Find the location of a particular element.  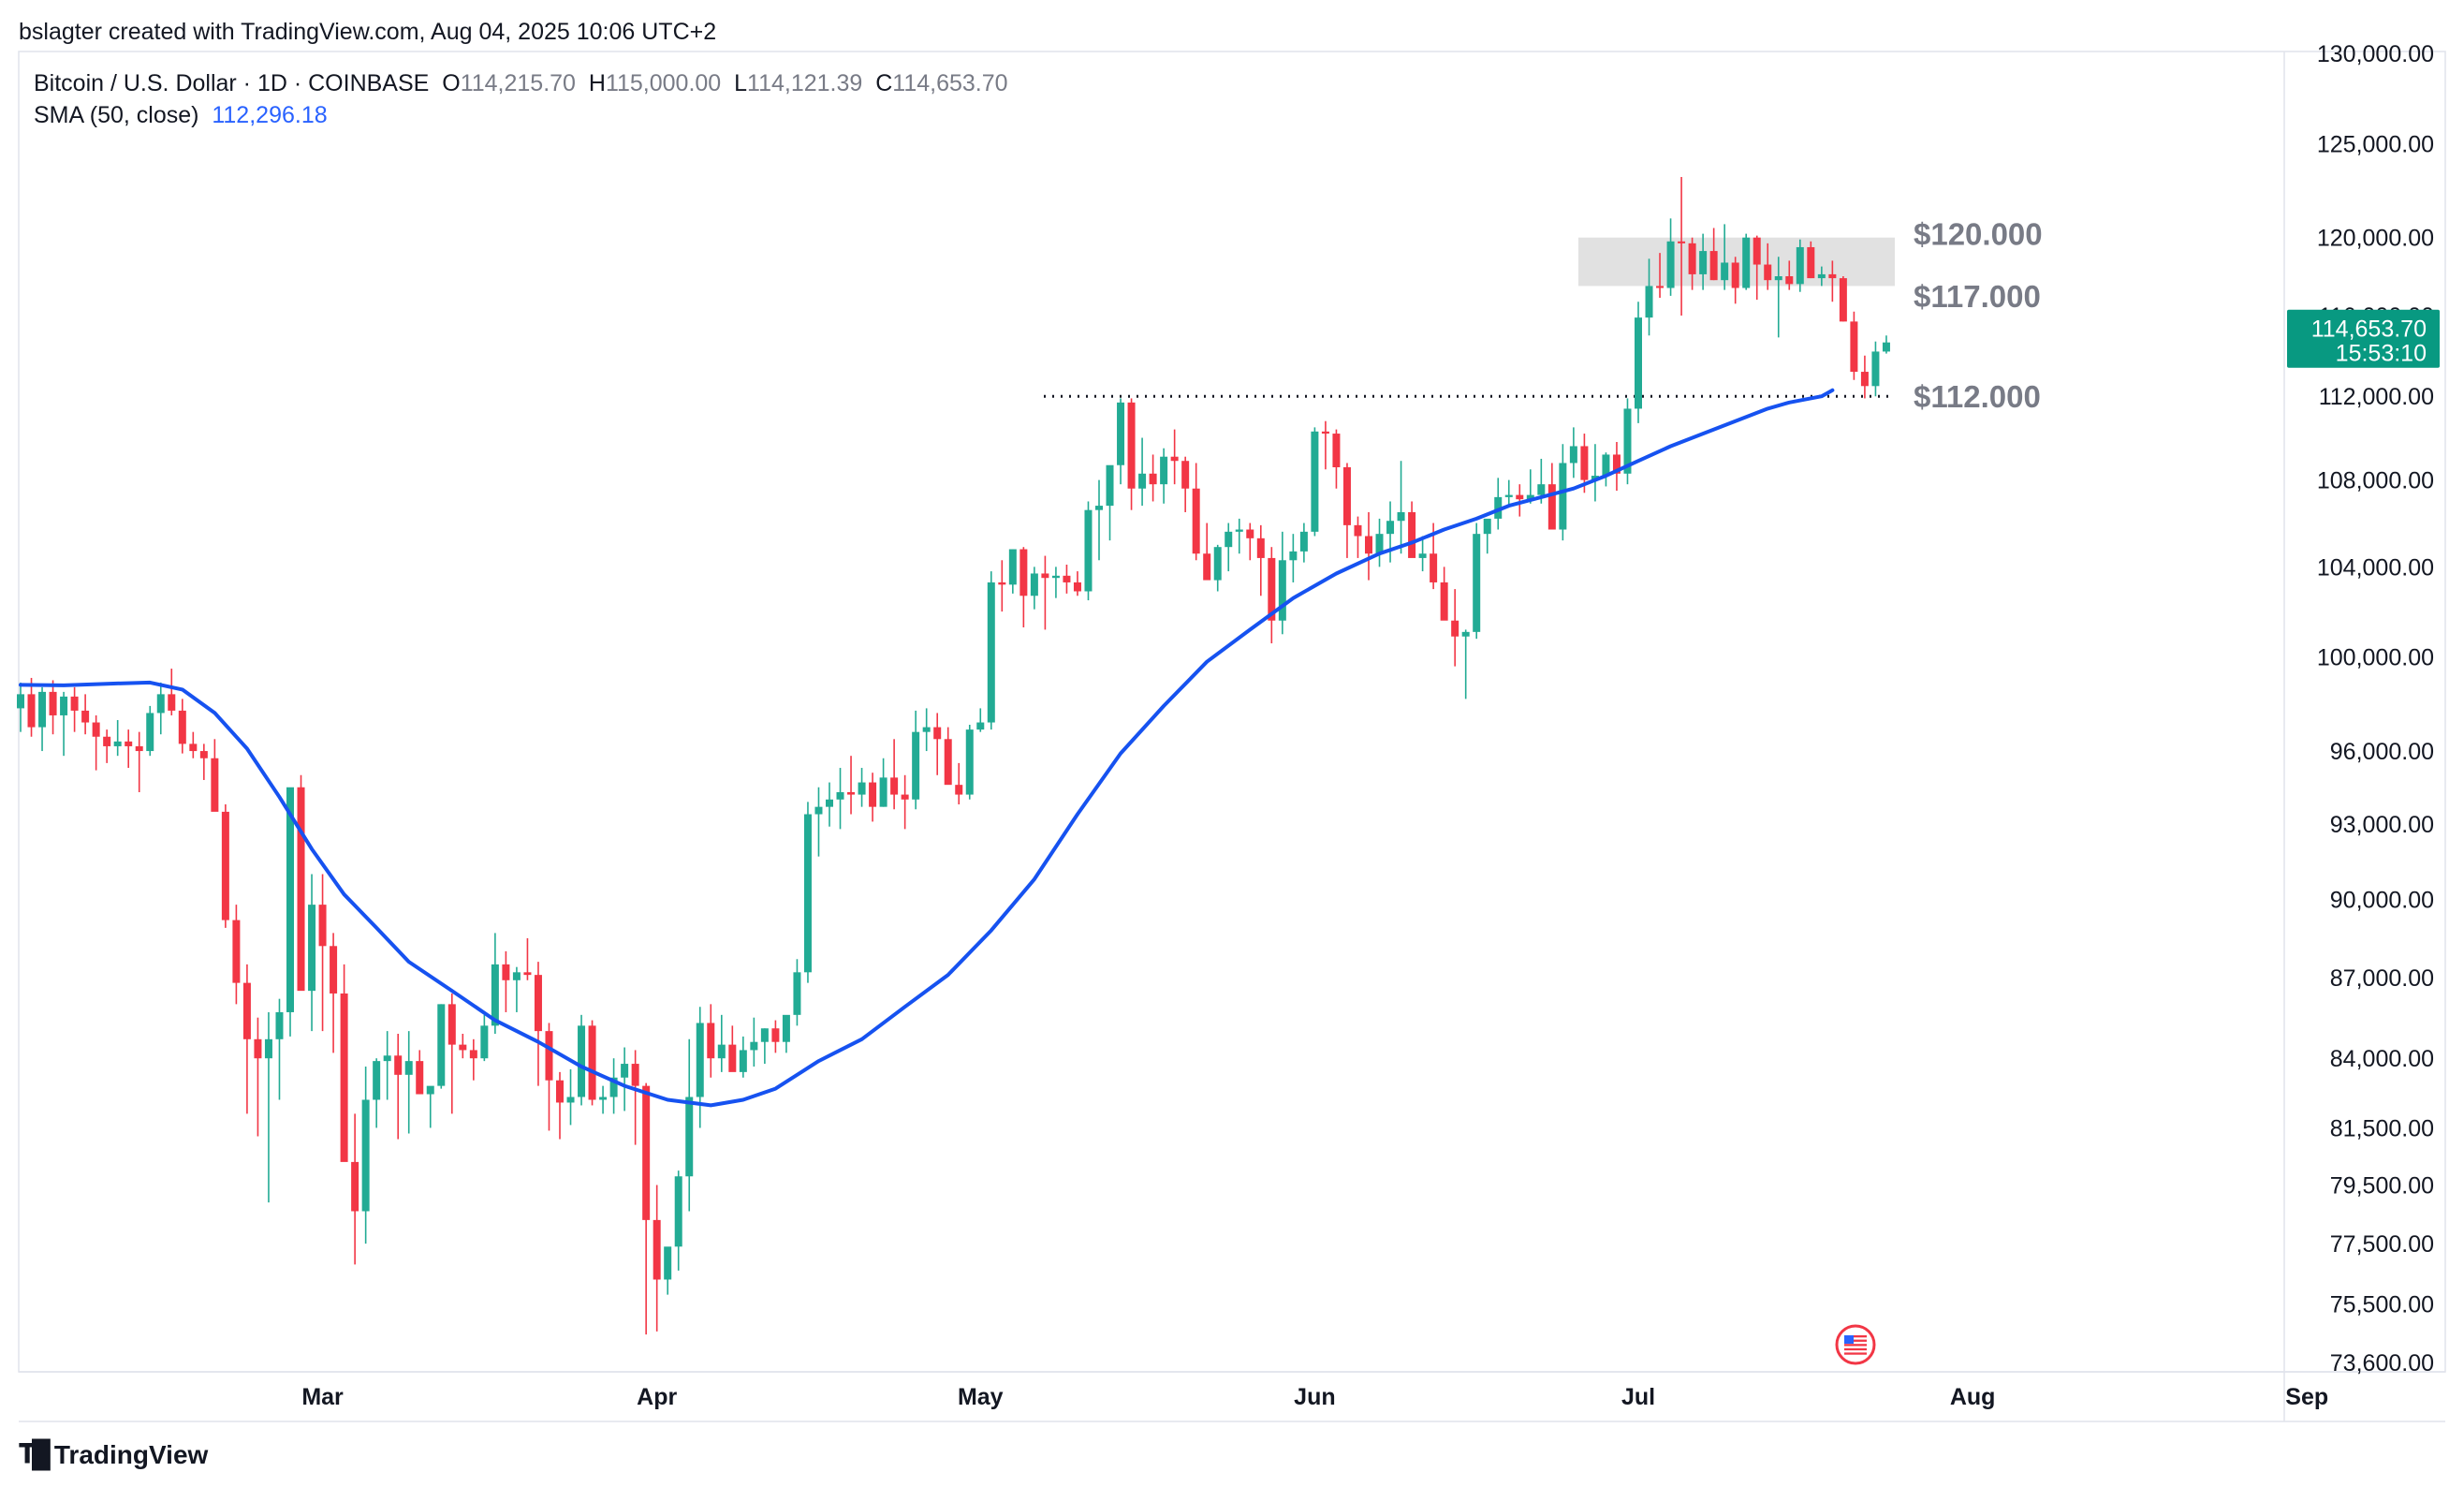

tradingview-logo-icon: 𝐓█ is located at coordinates (35, 1453).